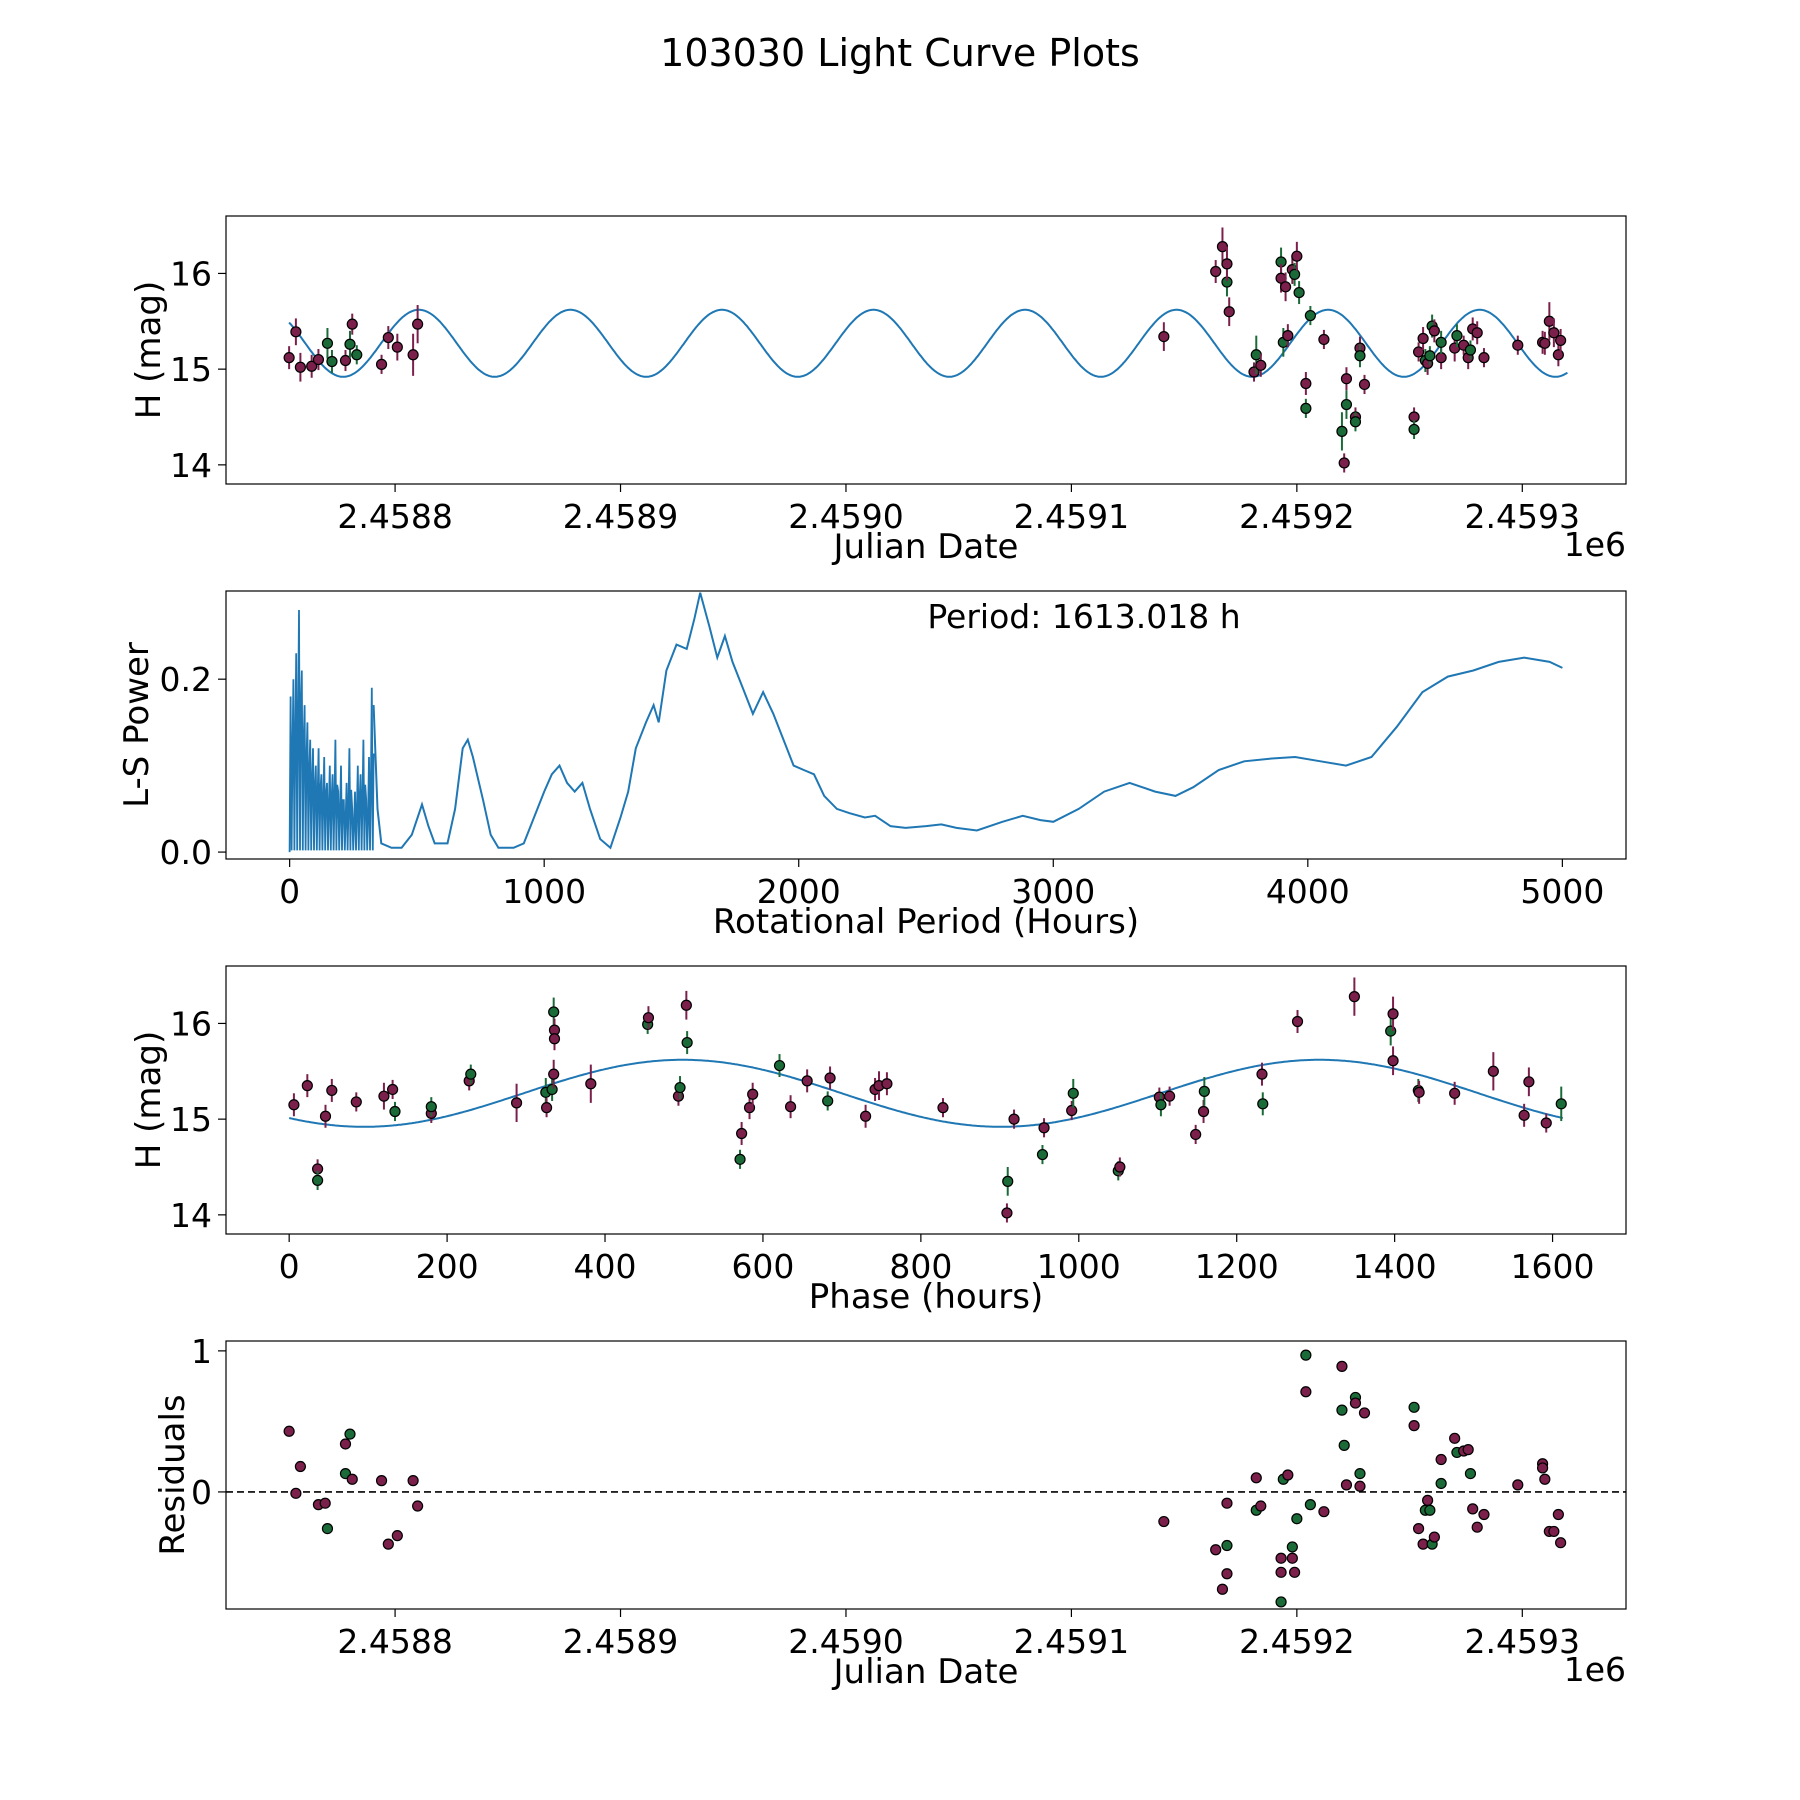 This screenshot has height=1800, width=1800. Describe the element at coordinates (1595, 1669) in the screenshot. I see `x-offset-text: 1e6` at that location.